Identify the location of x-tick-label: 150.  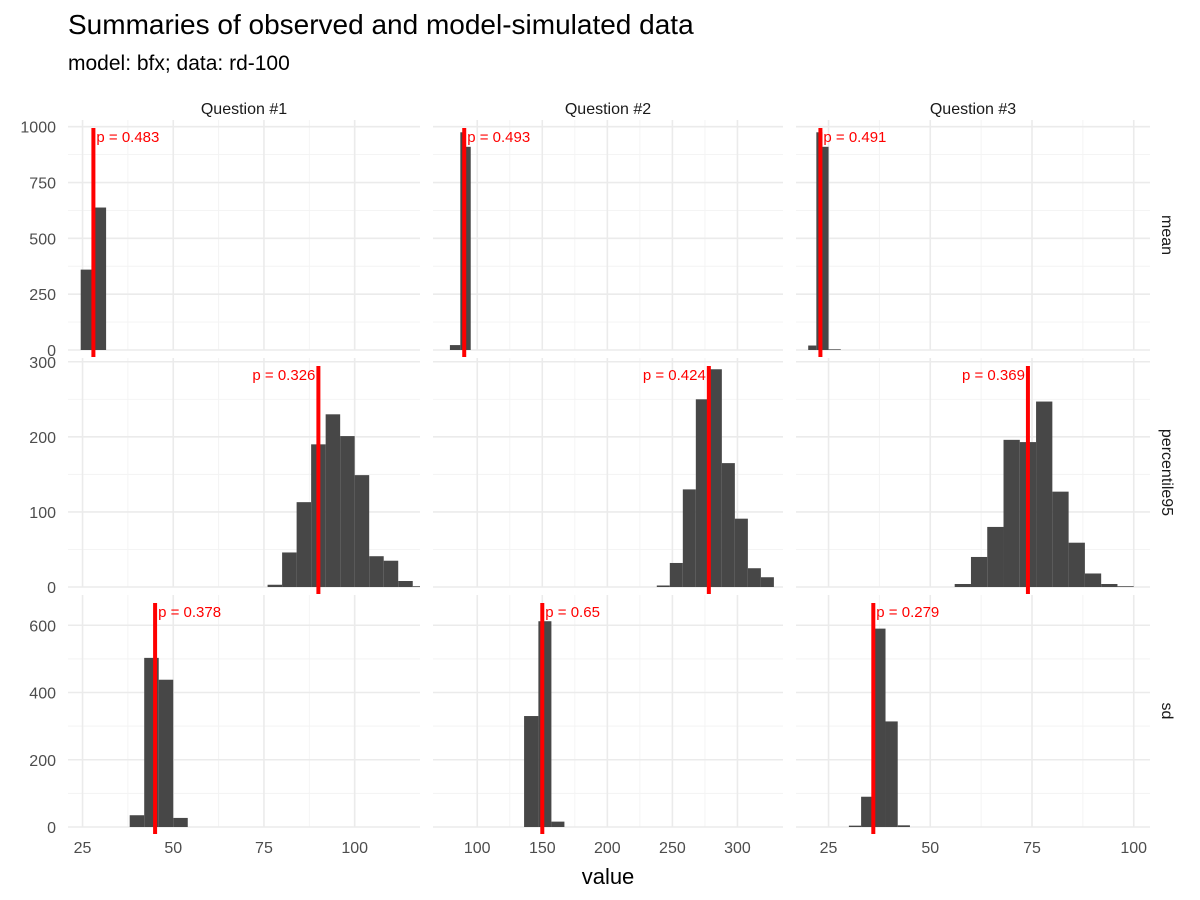
(542, 848).